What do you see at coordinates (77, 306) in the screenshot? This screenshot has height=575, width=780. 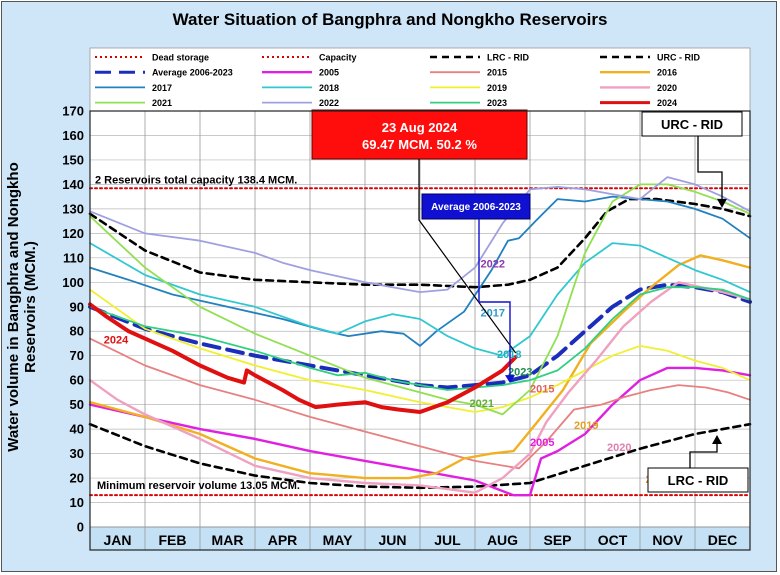 I see `y-tick-label: 90` at bounding box center [77, 306].